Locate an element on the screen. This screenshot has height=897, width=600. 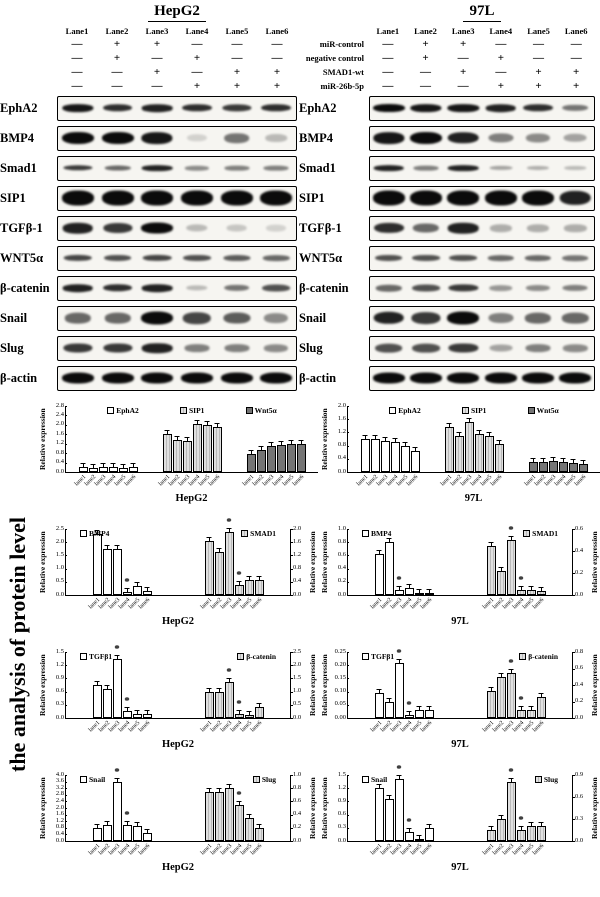
bar-group: lane4 is located at coordinates (111, 446).